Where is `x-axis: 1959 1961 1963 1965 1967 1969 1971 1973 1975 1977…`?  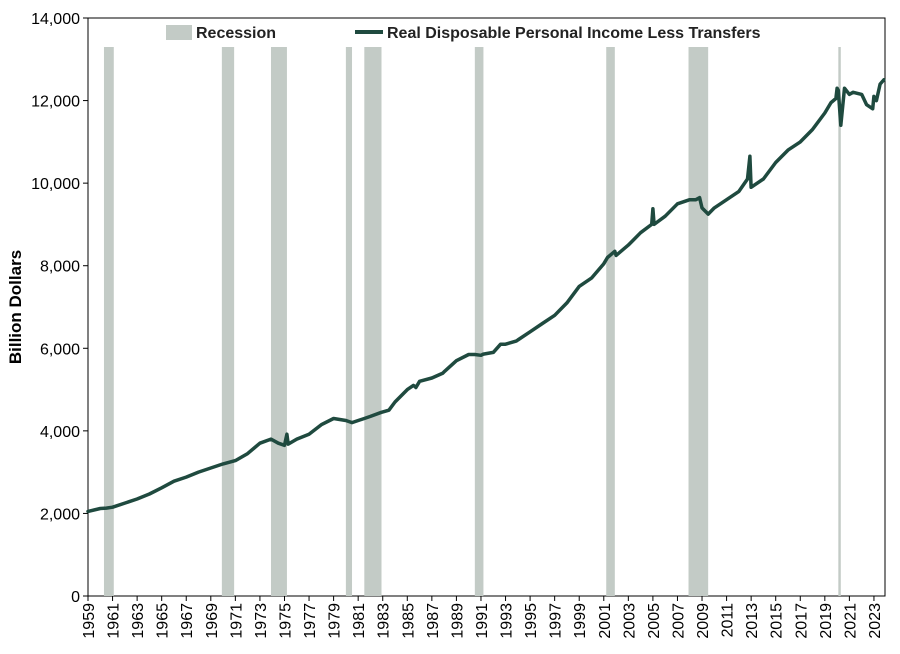
x-axis: 1959 1961 1963 1965 1967 1969 1971 1973 1975 1977… is located at coordinates (482, 617).